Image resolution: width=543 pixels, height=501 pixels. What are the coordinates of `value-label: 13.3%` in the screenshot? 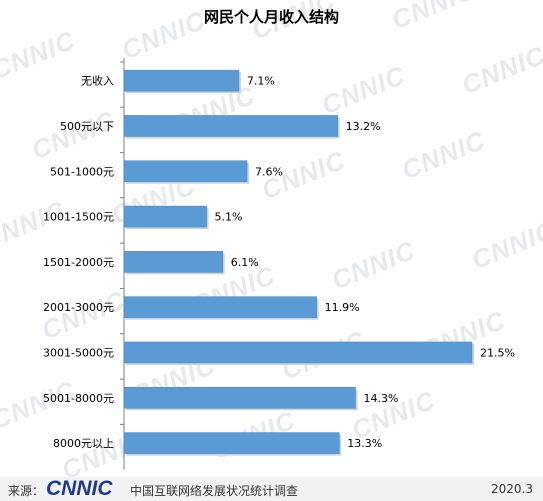 It's located at (364, 443).